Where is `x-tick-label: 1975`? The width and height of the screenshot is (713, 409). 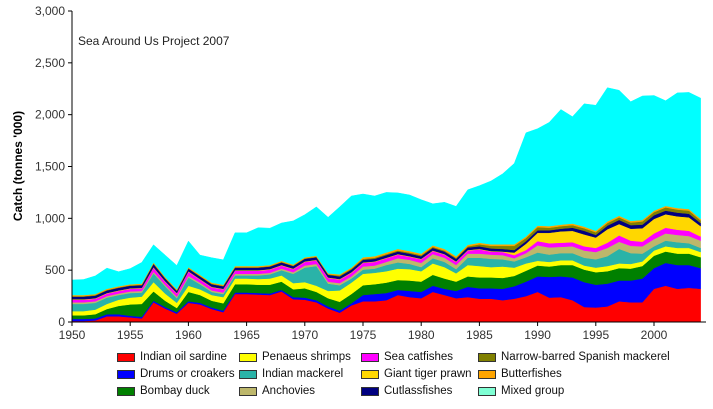 x-tick-label: 1975 is located at coordinates (363, 335).